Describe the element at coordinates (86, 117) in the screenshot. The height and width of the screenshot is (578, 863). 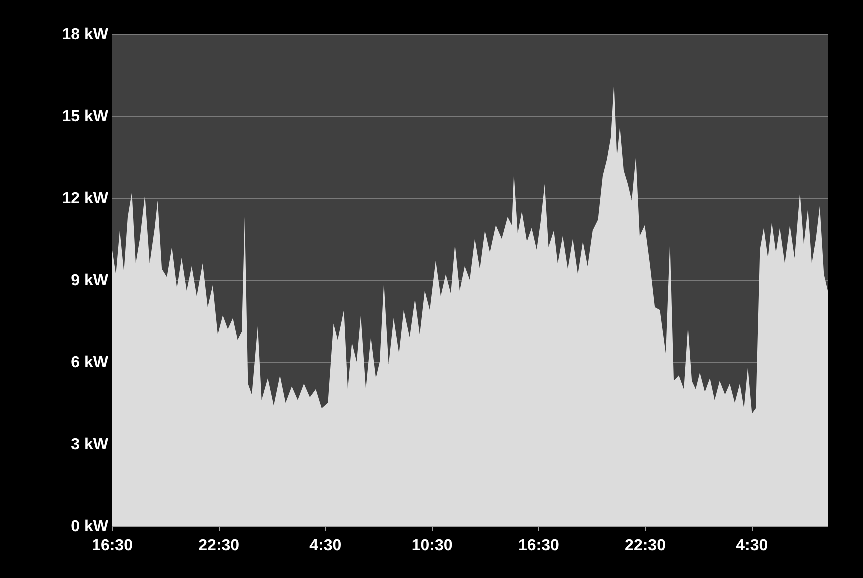
I see `y-tick-label: 15 kW` at that location.